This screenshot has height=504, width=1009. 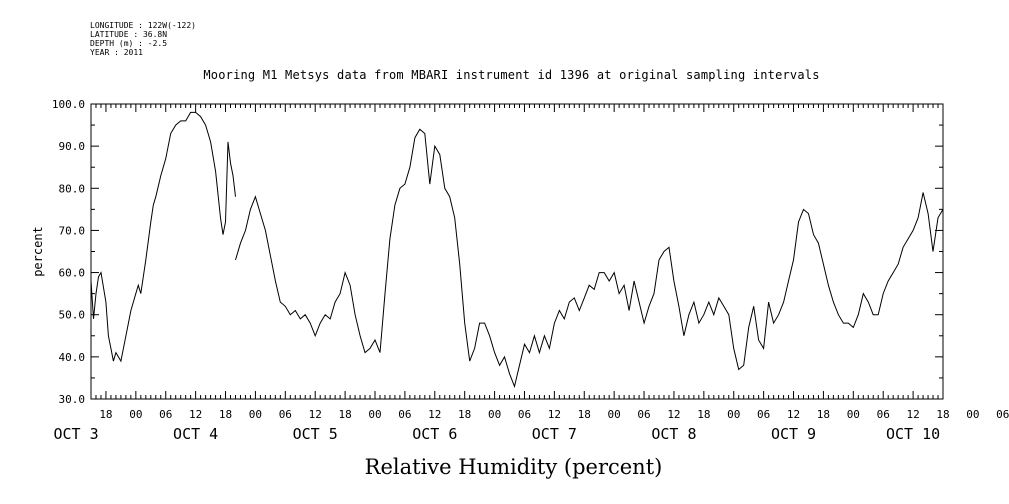 What do you see at coordinates (72, 146) in the screenshot?
I see `y-tick-label: 90.0` at bounding box center [72, 146].